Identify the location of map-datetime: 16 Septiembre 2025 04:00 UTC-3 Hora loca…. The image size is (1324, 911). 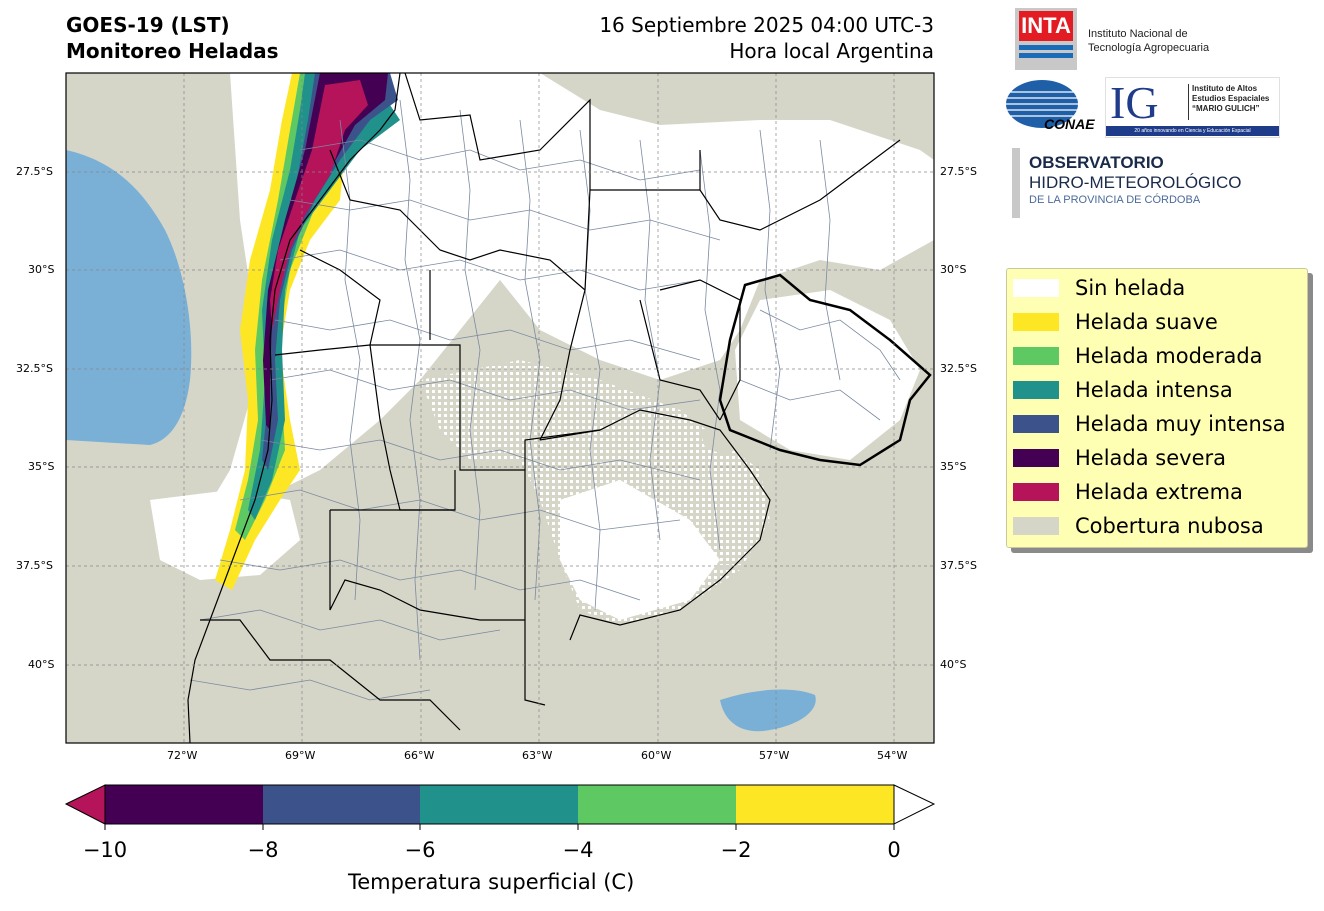
(766, 38).